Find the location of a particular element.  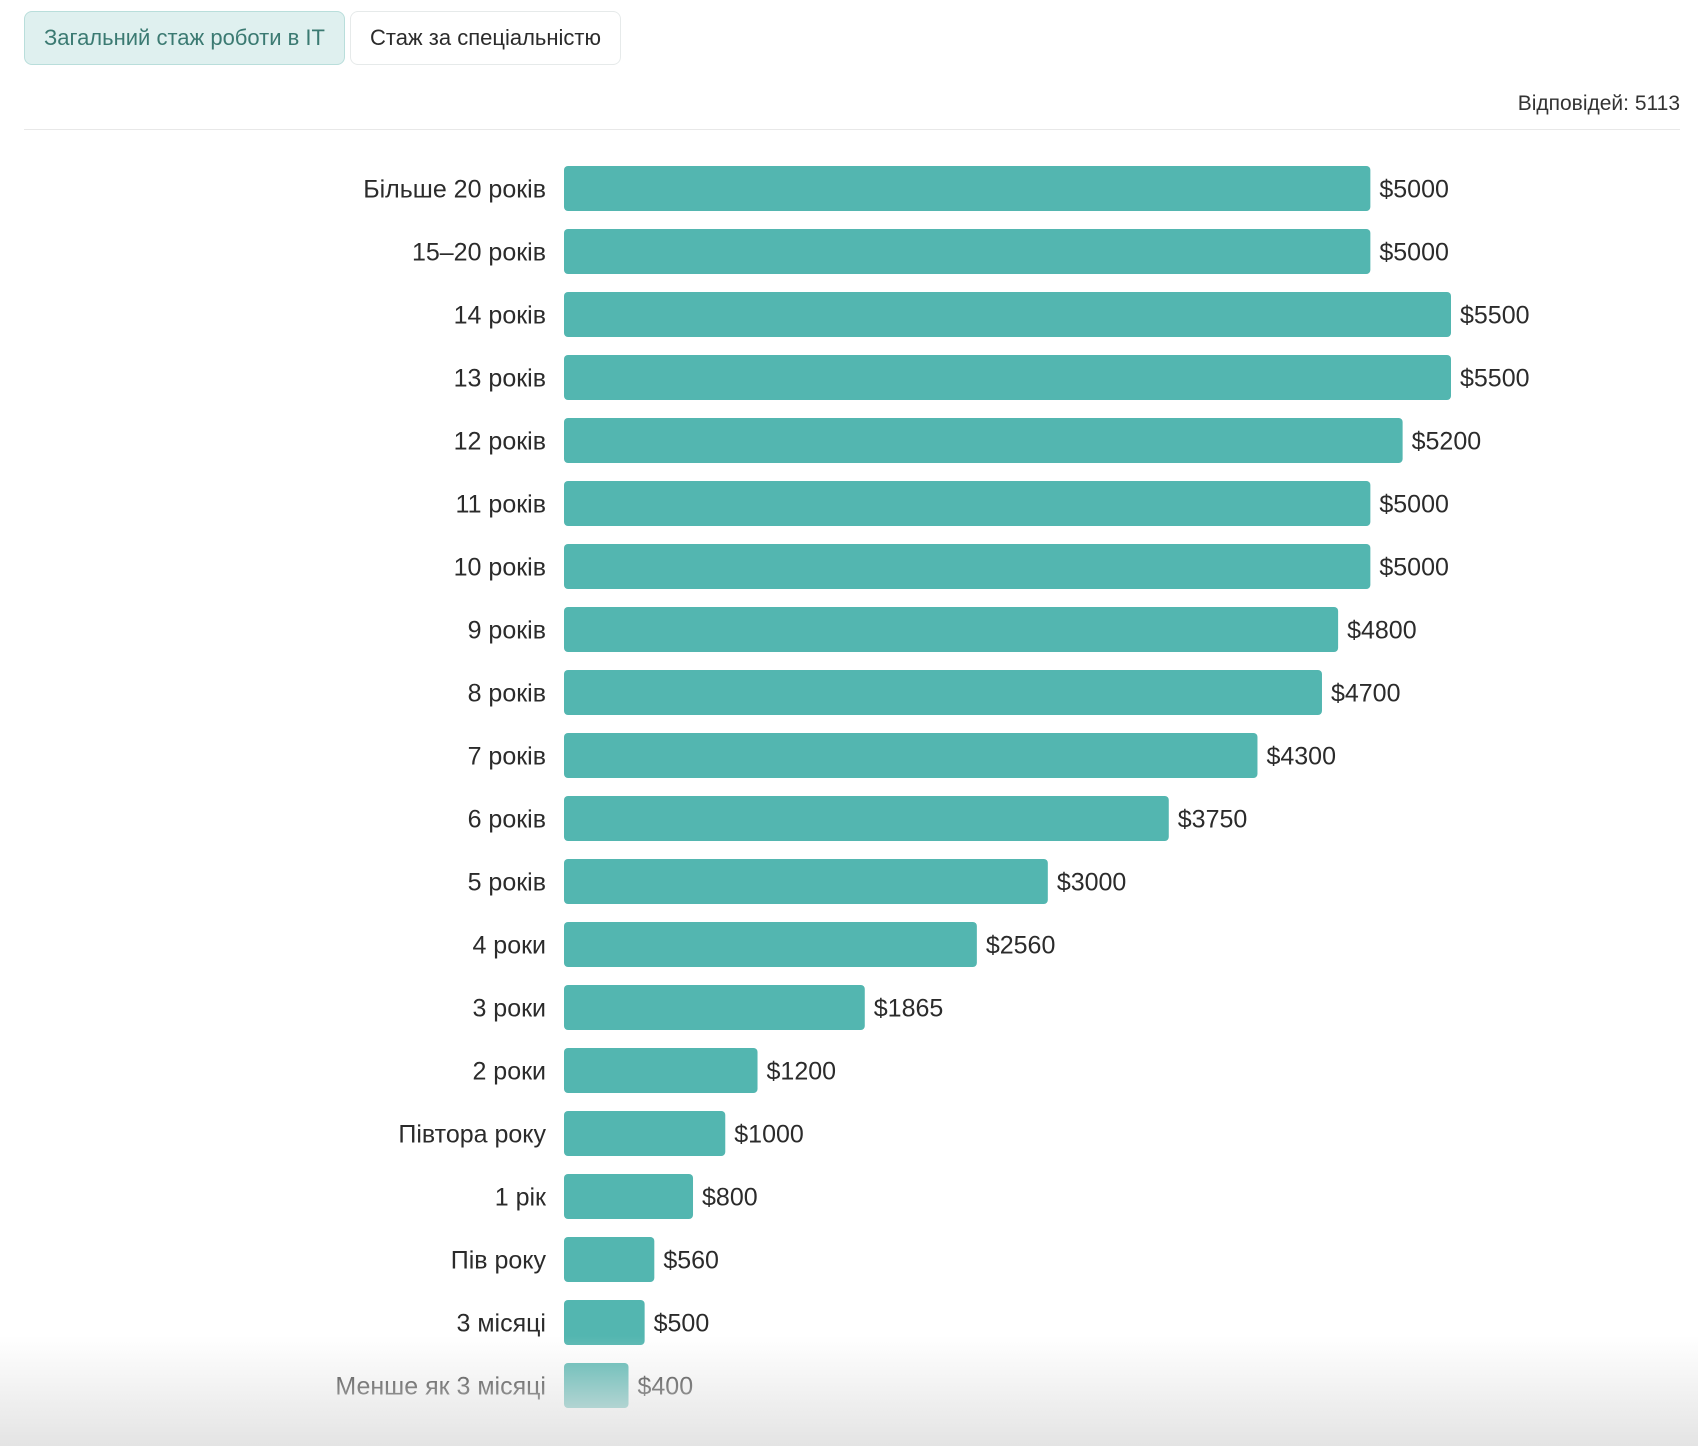

bar-row: Менше як 3 місяці $400 is located at coordinates (514, 1385).